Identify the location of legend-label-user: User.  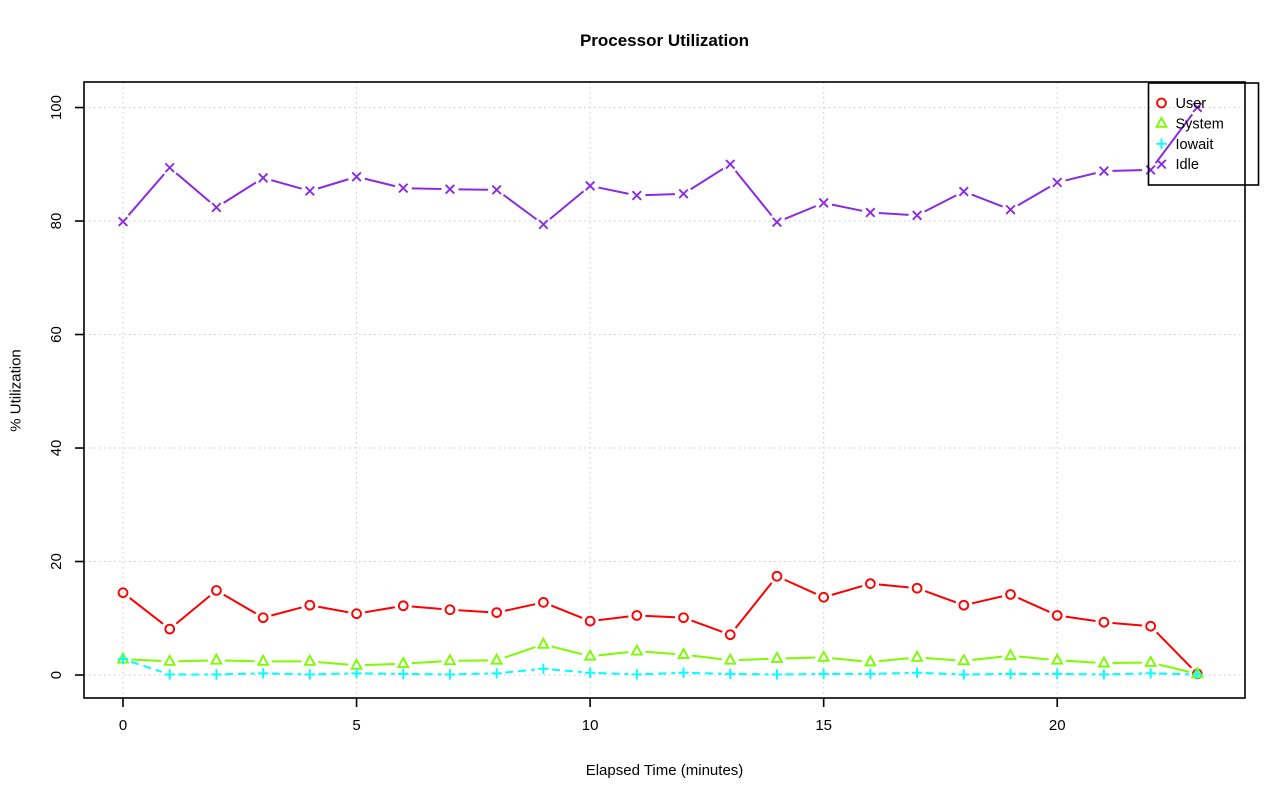
(1191, 104).